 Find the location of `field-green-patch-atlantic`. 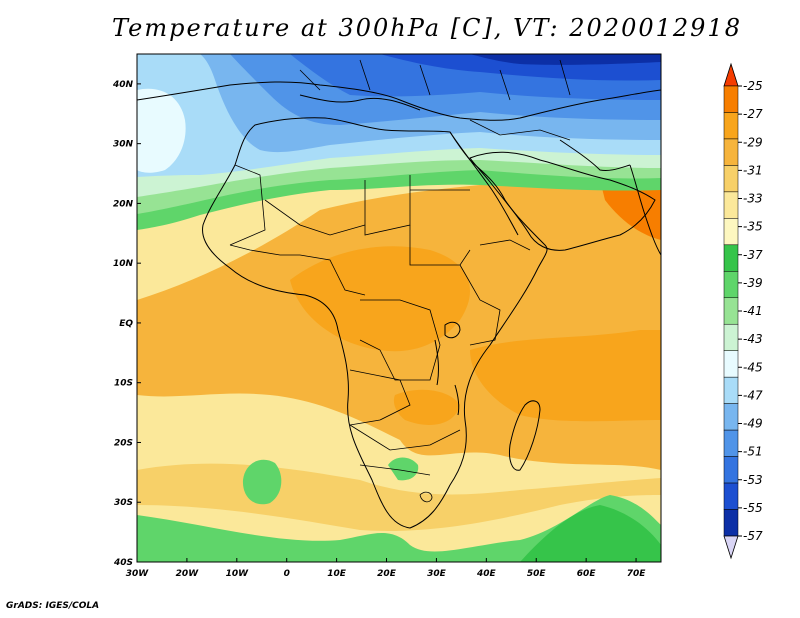

field-green-patch-atlantic is located at coordinates (262, 482).